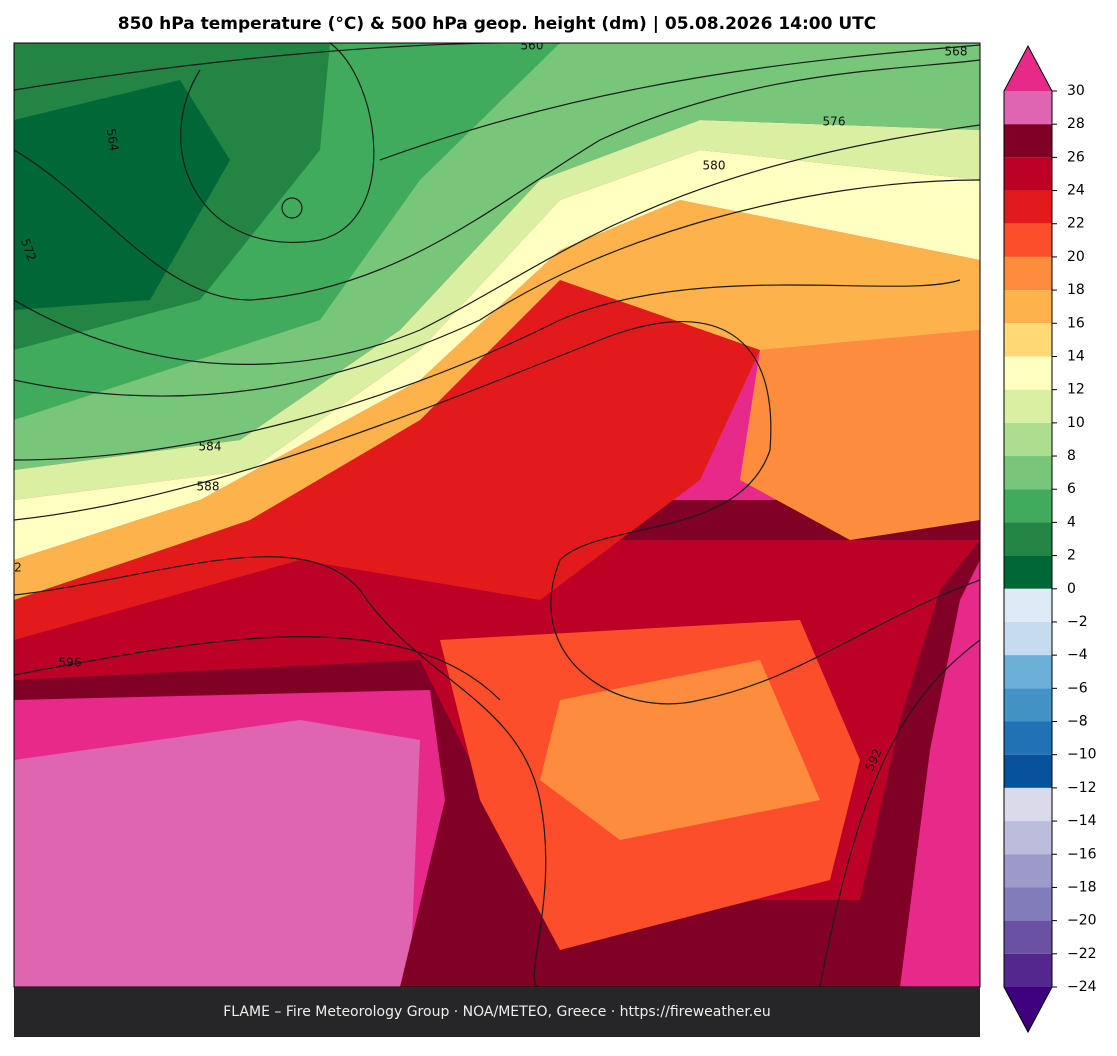 This screenshot has height=1056, width=1117. What do you see at coordinates (1077, 655) in the screenshot?
I see `colorbar-tick-label: −4` at bounding box center [1077, 655].